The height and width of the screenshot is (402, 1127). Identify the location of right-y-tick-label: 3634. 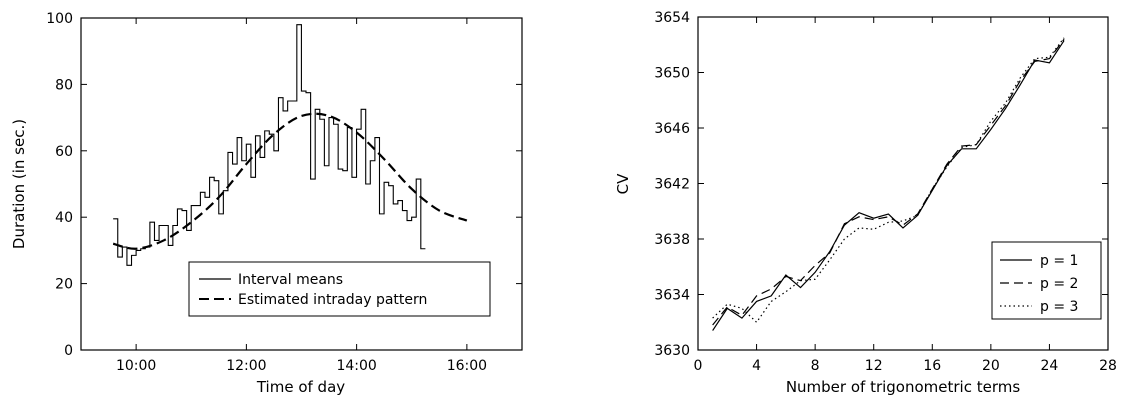
(672, 296).